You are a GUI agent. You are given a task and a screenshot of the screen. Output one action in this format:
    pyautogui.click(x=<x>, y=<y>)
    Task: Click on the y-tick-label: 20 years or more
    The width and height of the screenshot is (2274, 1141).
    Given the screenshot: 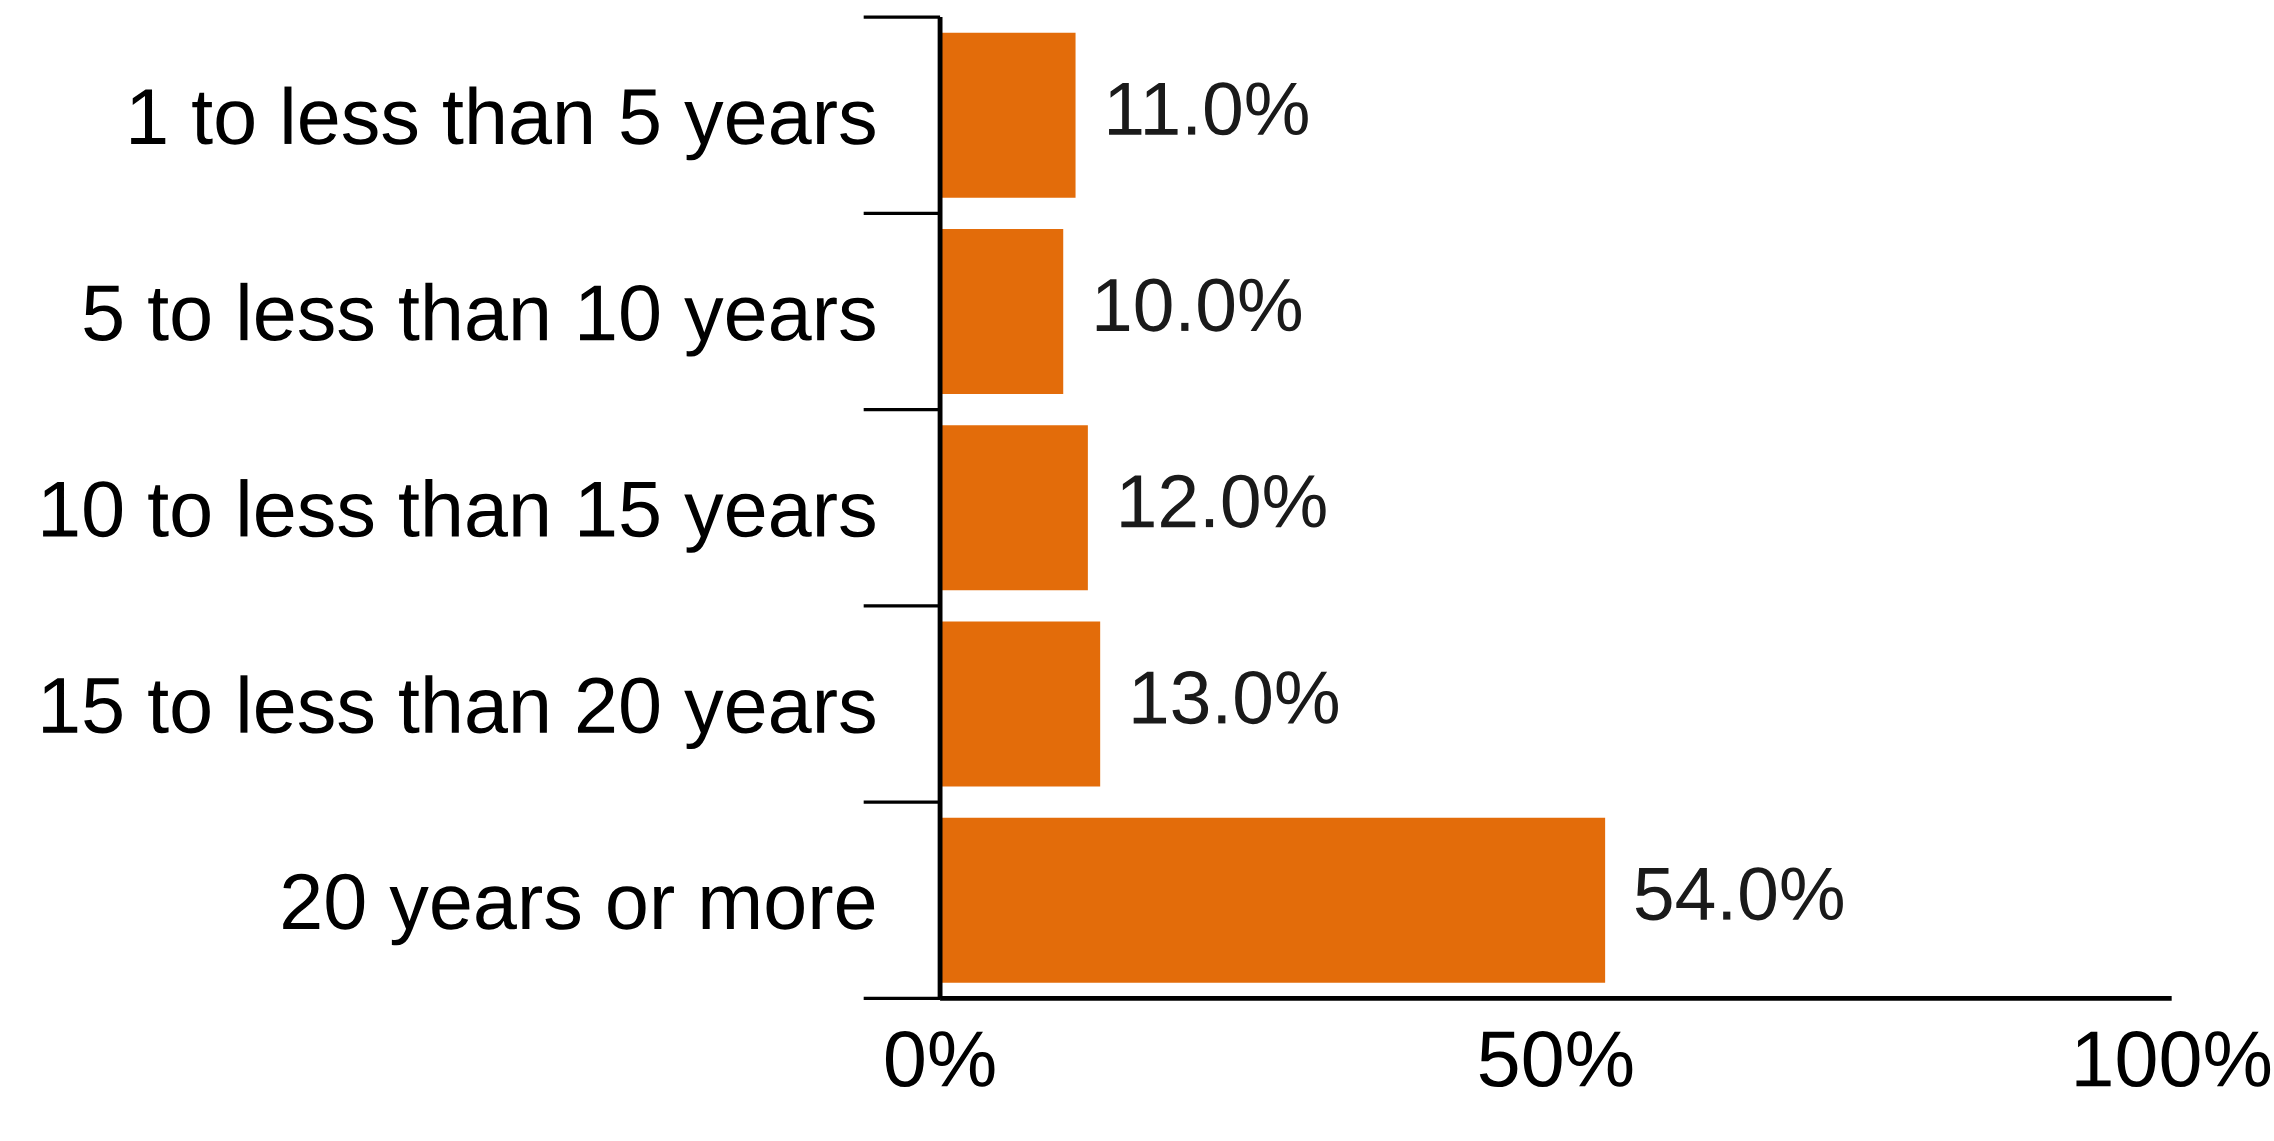 What is the action you would take?
    pyautogui.click(x=579, y=909)
    